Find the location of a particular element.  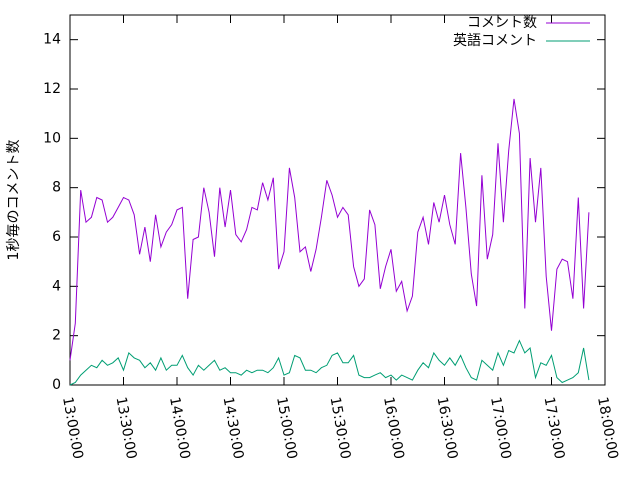

y-tick-label: 12 is located at coordinates (52, 89).